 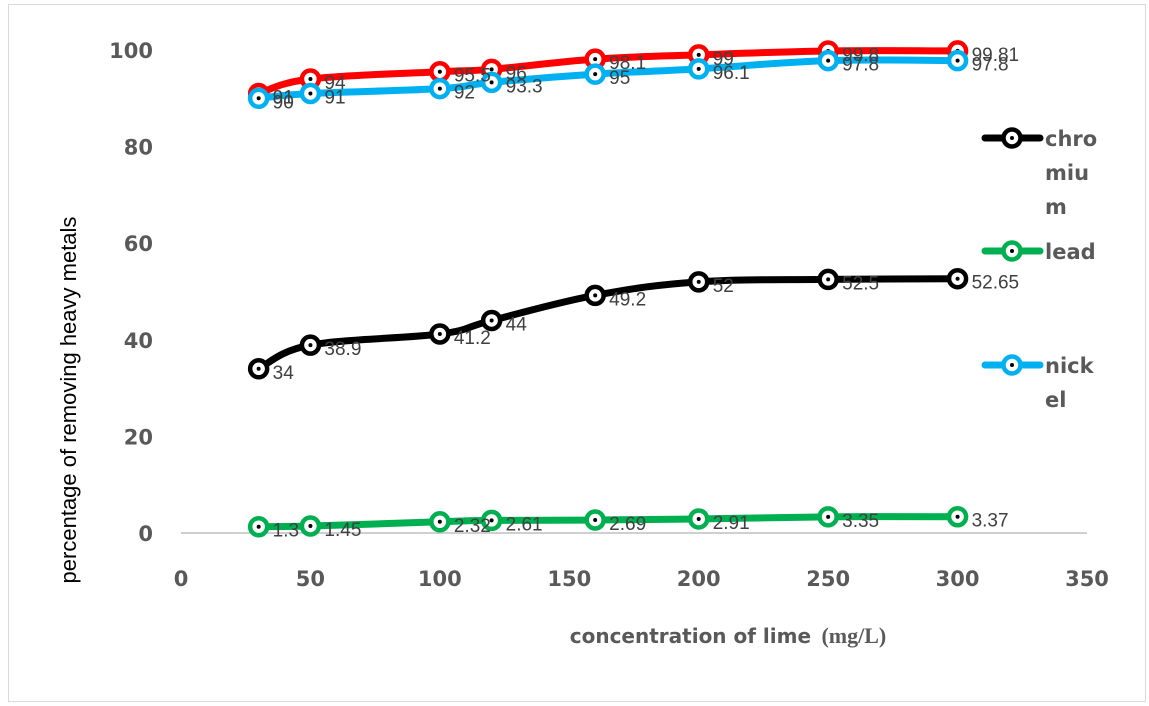 I want to click on legend-entry-chromium: chro miu m, so click(x=1039, y=173).